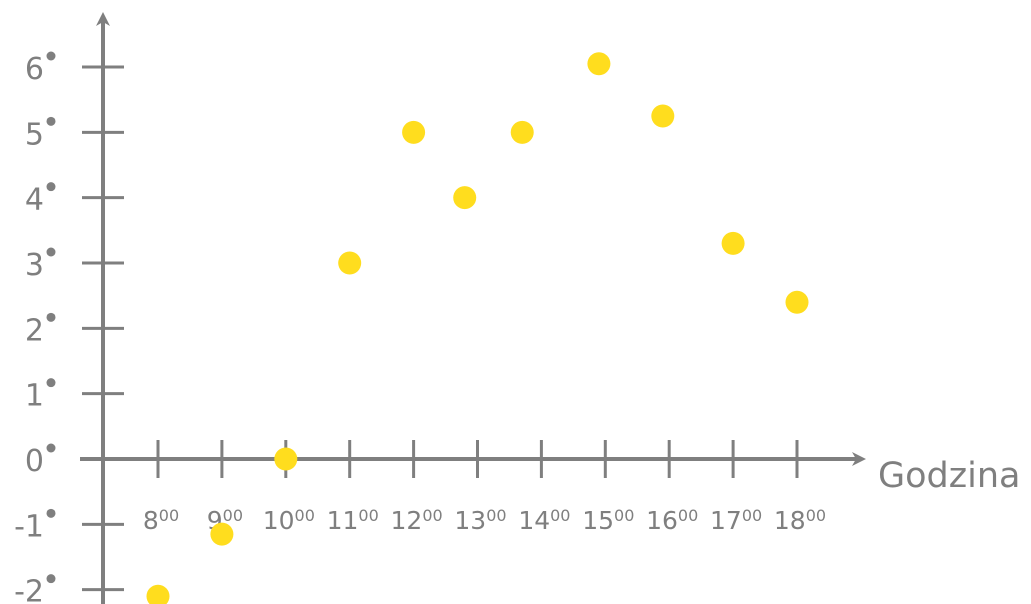  I want to click on y-tick-label: 6, so click(34, 69).